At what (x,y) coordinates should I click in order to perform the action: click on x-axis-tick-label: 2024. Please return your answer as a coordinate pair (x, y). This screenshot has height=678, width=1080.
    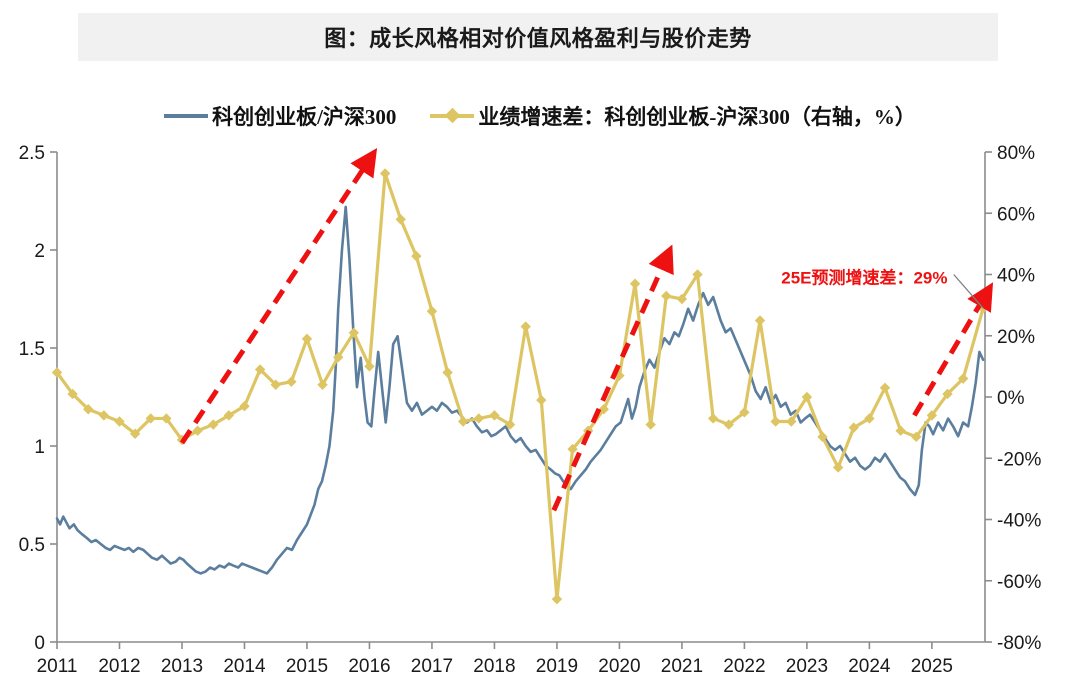
    Looking at the image, I should click on (869, 666).